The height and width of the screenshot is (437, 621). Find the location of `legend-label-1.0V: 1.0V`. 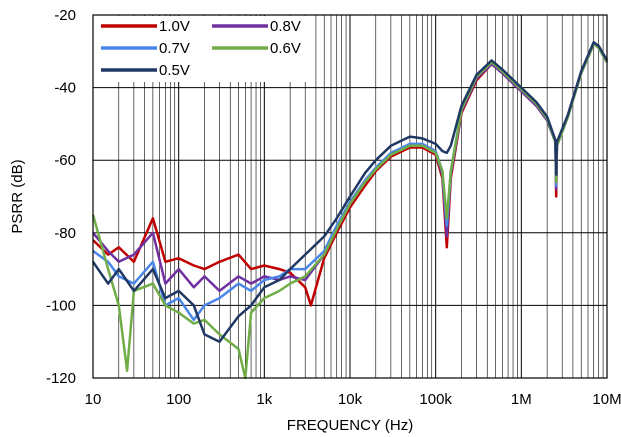

legend-label-1.0V: 1.0V is located at coordinates (174, 26).